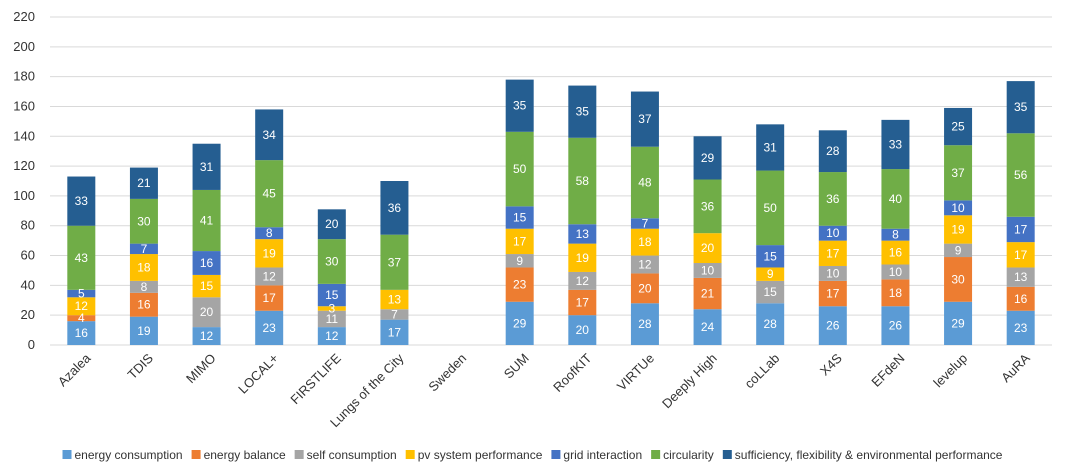 Image resolution: width=1065 pixels, height=466 pixels. I want to click on segment-value-label: 35, so click(520, 106).